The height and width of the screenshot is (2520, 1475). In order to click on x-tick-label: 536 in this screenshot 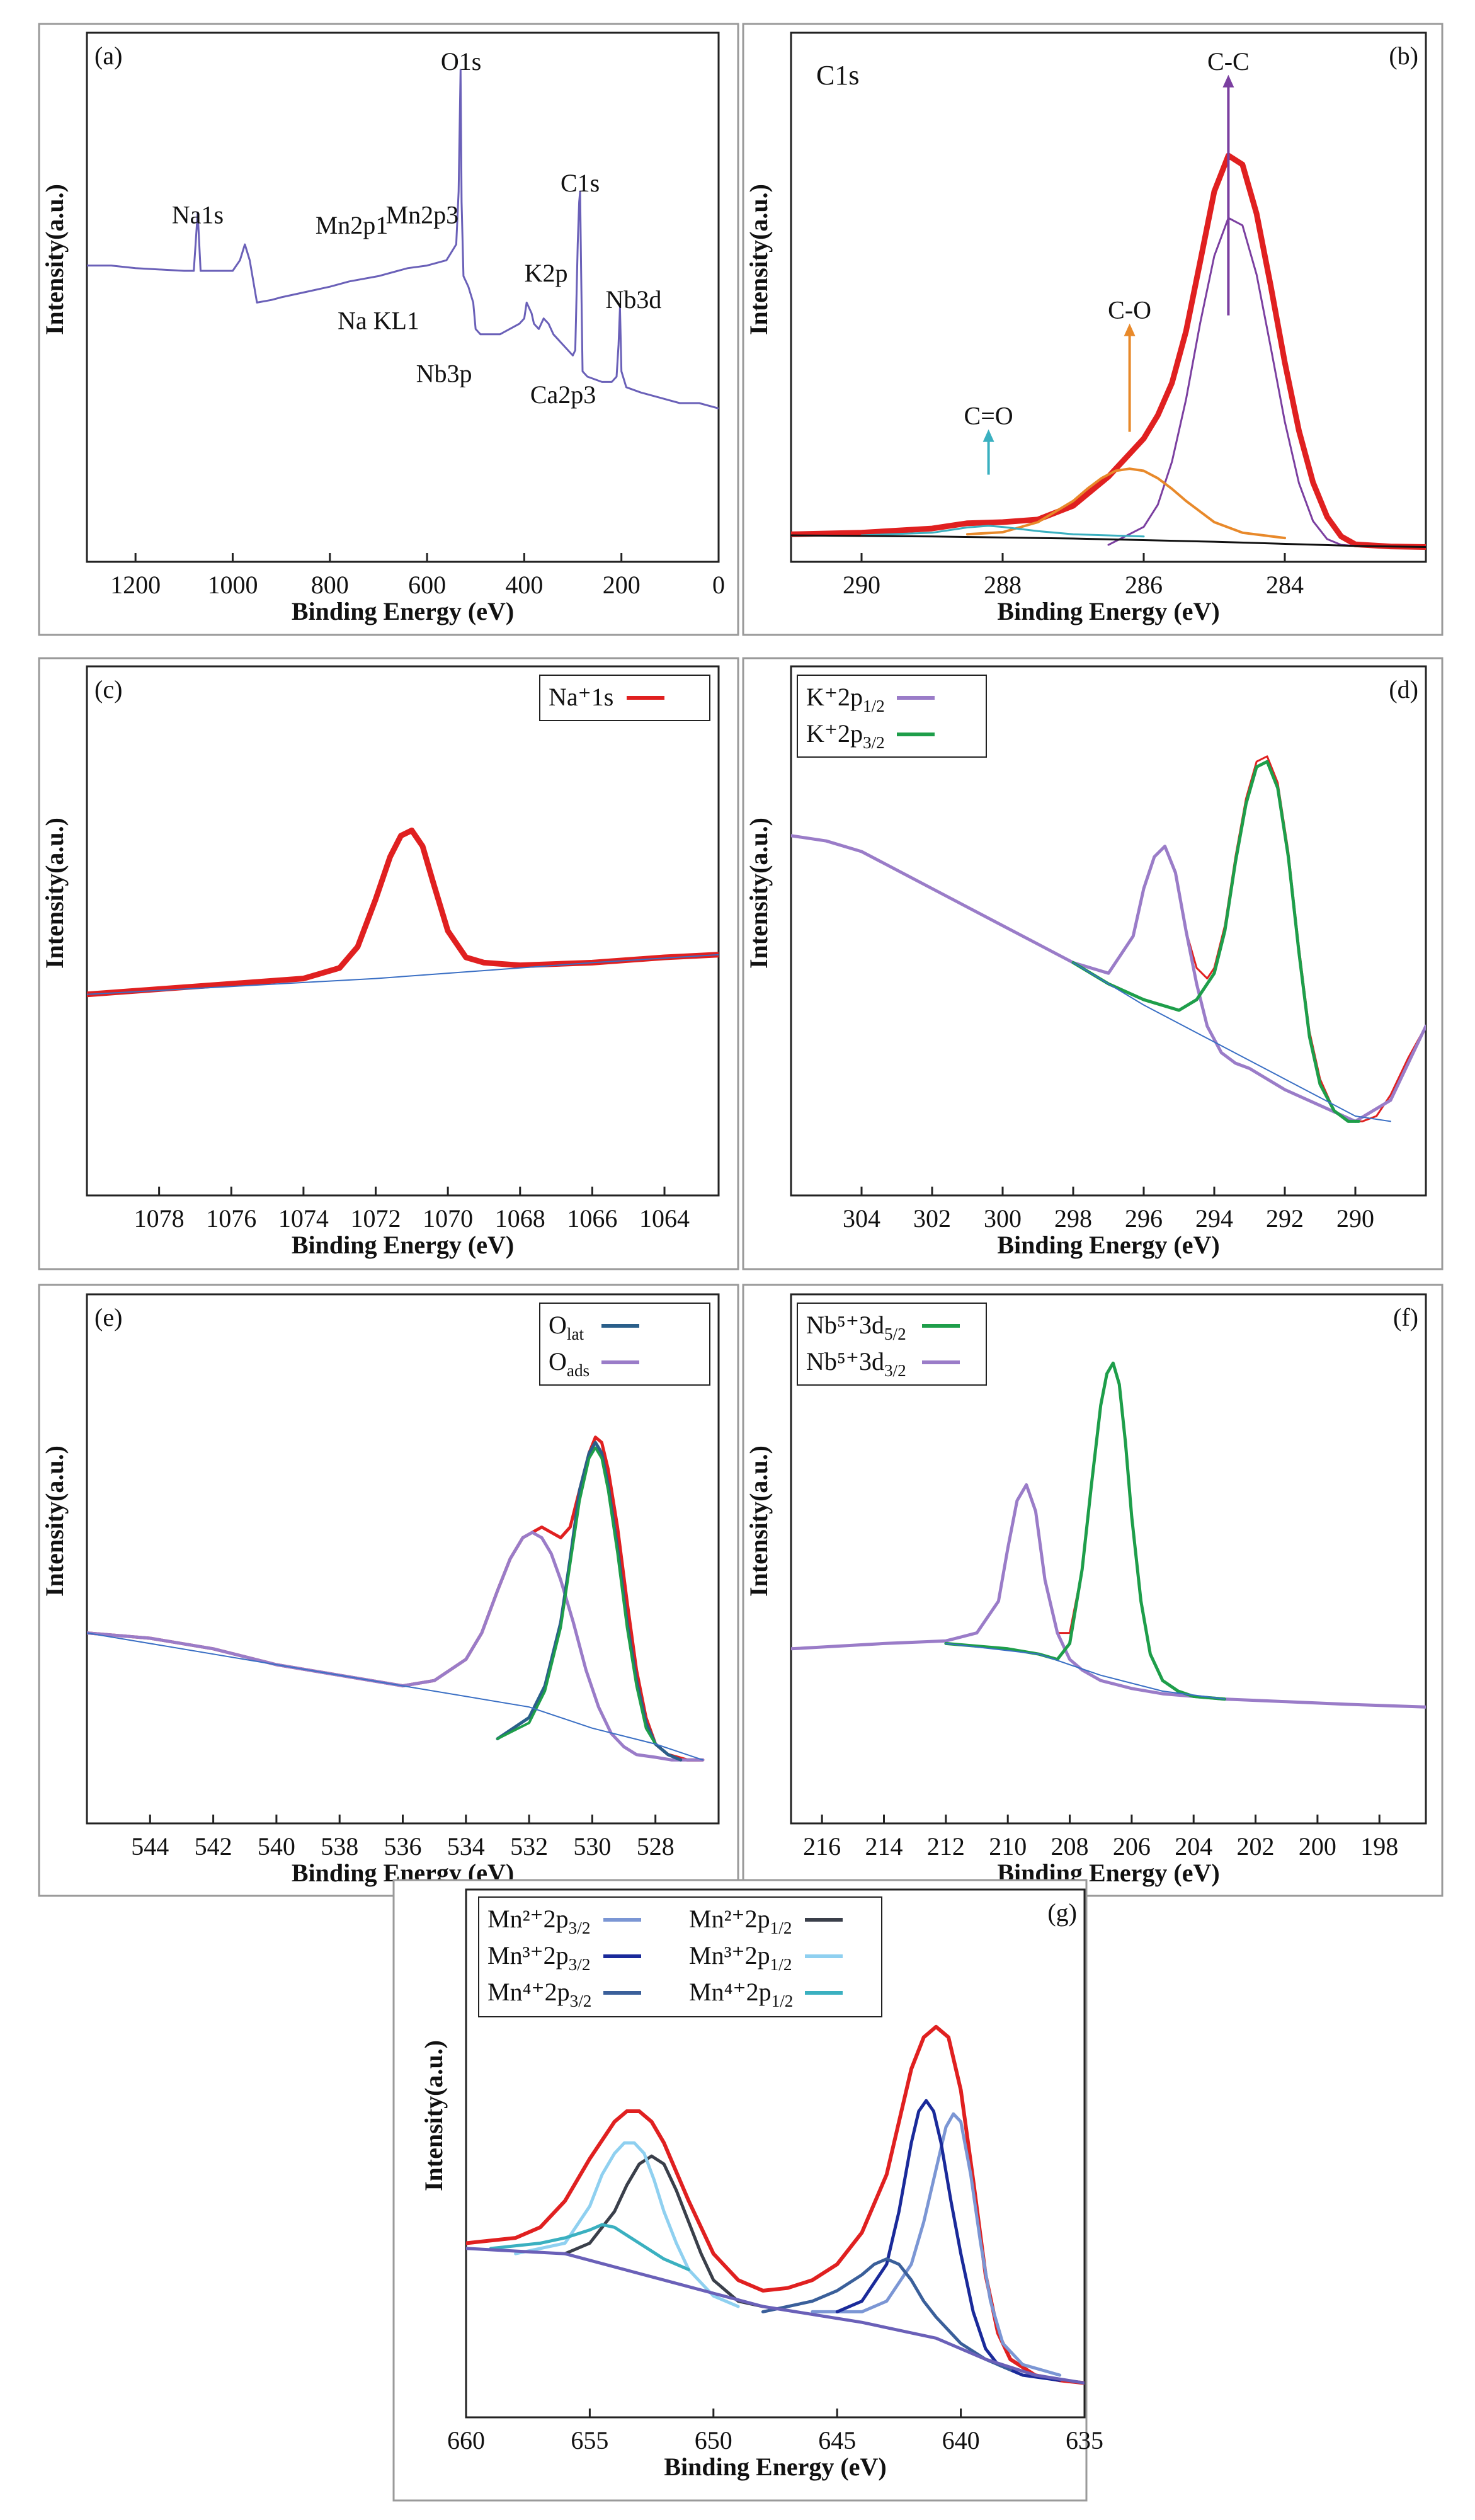, I will do `click(403, 1846)`.